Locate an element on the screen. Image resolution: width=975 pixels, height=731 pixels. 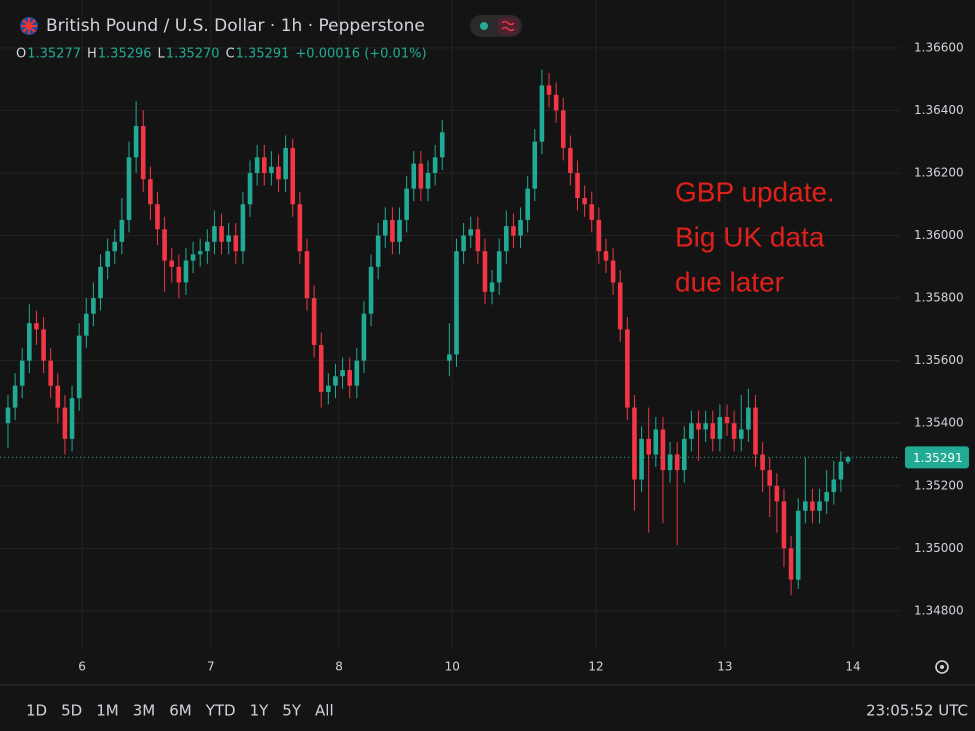
annotation-line: Big UK data is located at coordinates (750, 236).